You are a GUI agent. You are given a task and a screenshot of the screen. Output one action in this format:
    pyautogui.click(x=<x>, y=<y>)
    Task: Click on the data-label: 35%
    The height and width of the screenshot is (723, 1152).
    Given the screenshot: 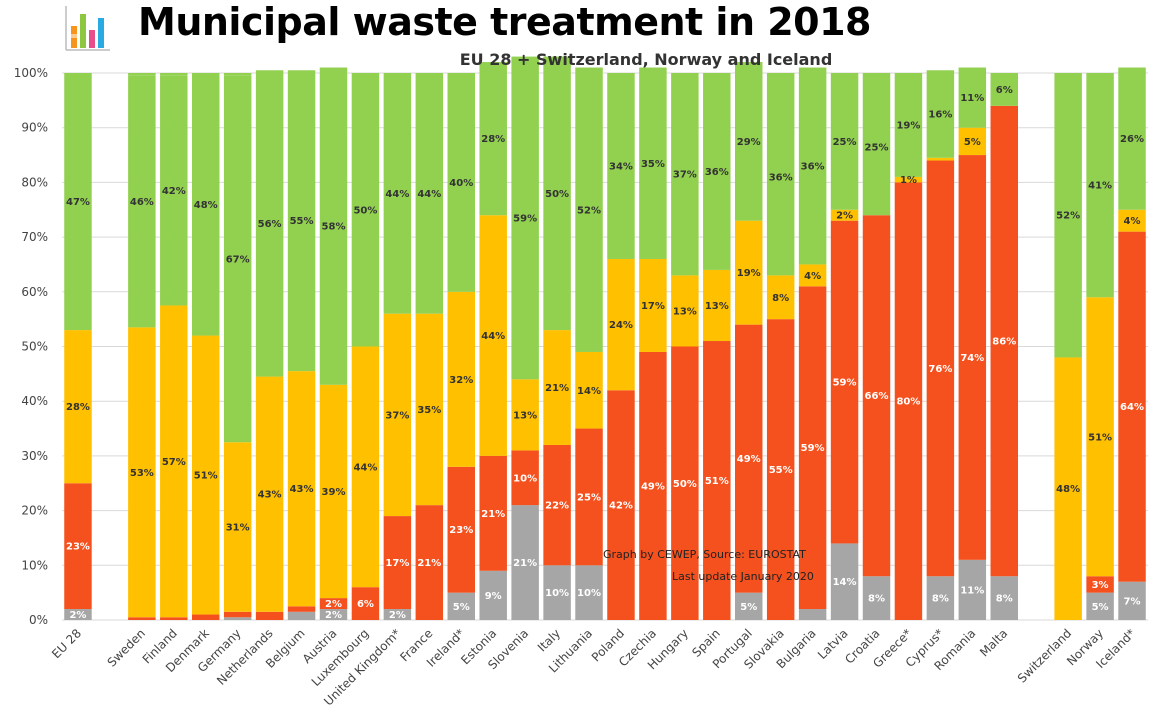 What is the action you would take?
    pyautogui.click(x=653, y=164)
    